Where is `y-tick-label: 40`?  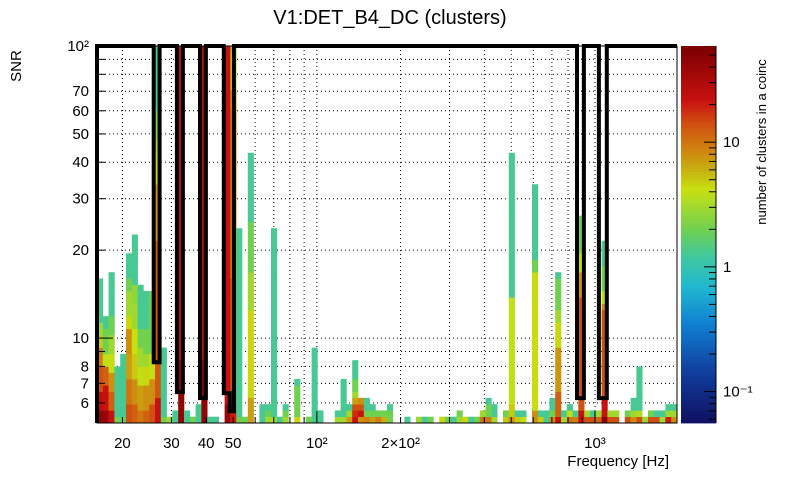
y-tick-label: 40 is located at coordinates (80, 162).